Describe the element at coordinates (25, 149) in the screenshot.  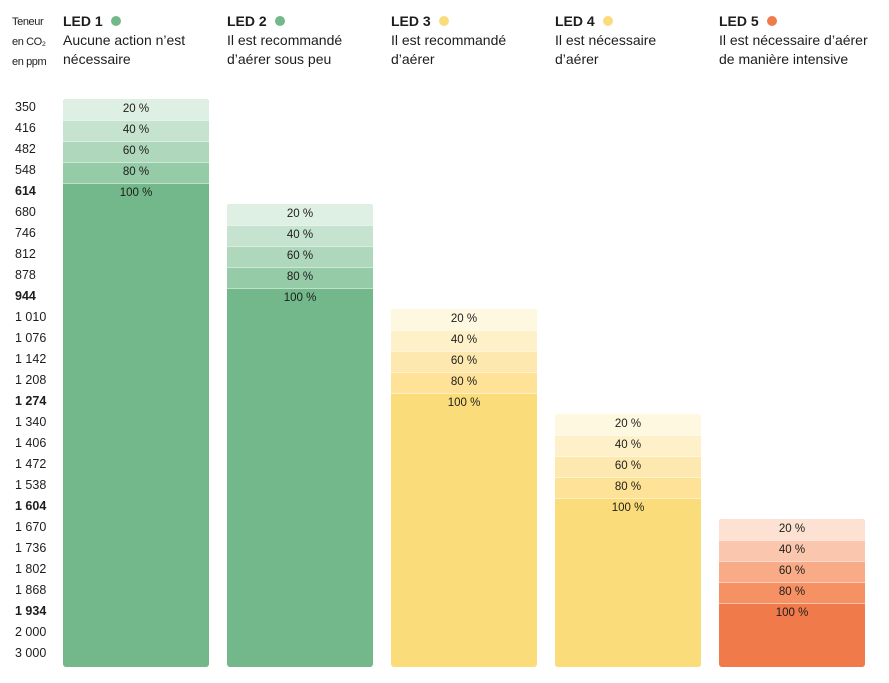
I see `y-tick-label: 482` at that location.